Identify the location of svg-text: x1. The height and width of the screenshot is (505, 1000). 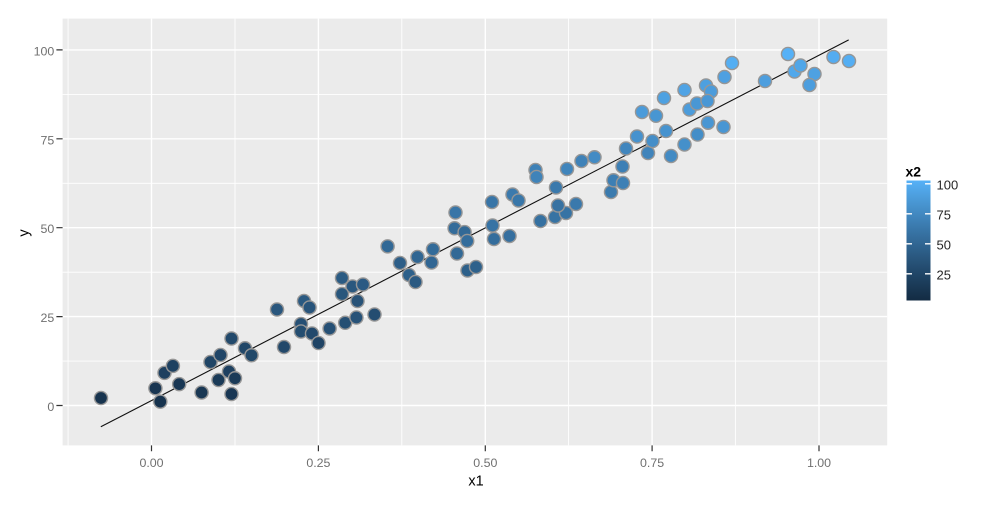
(475, 482).